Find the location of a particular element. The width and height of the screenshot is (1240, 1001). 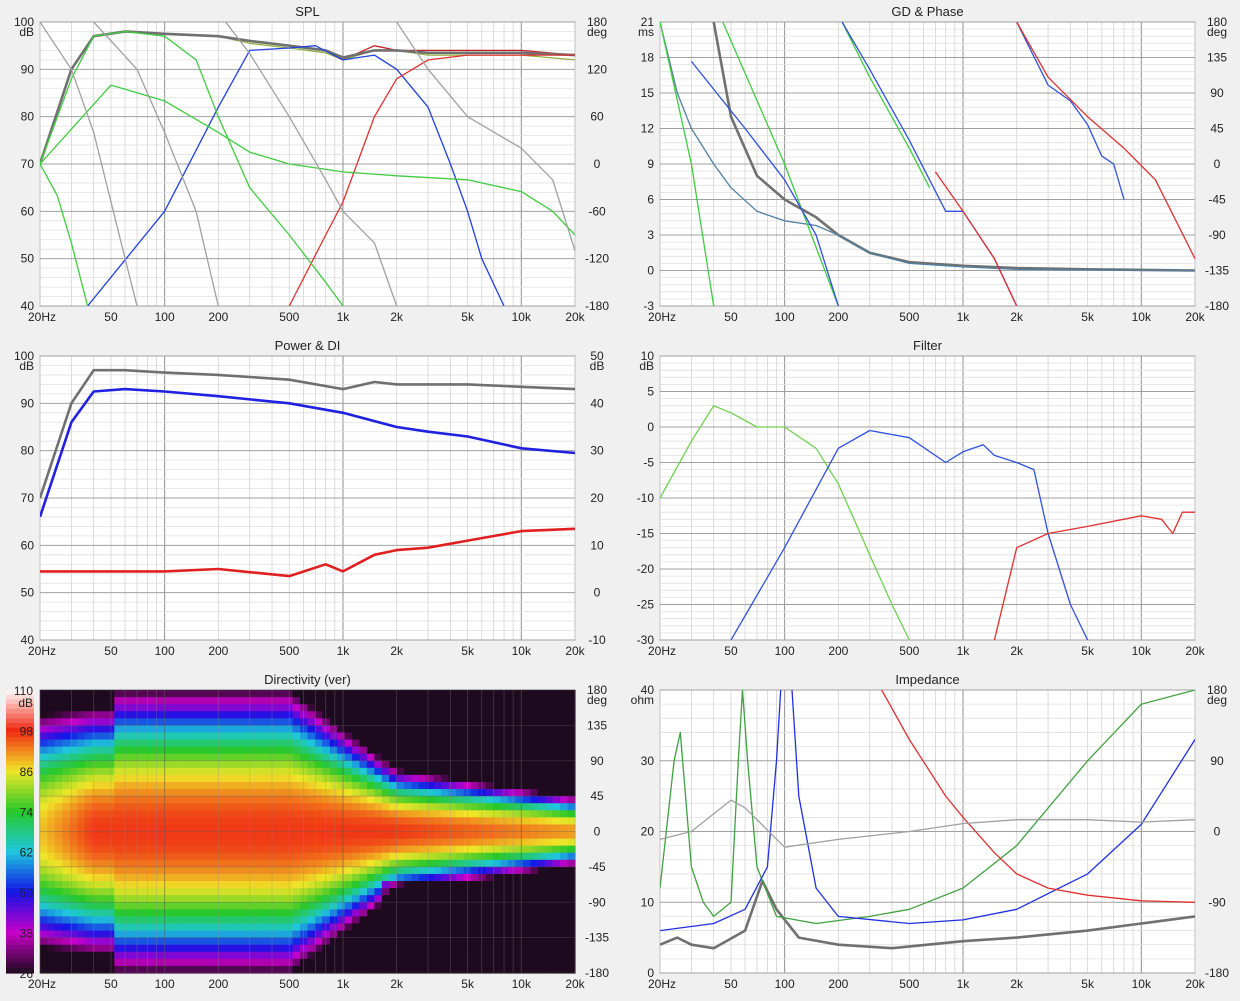

colorbar-tick-label: 38 is located at coordinates (27, 934).